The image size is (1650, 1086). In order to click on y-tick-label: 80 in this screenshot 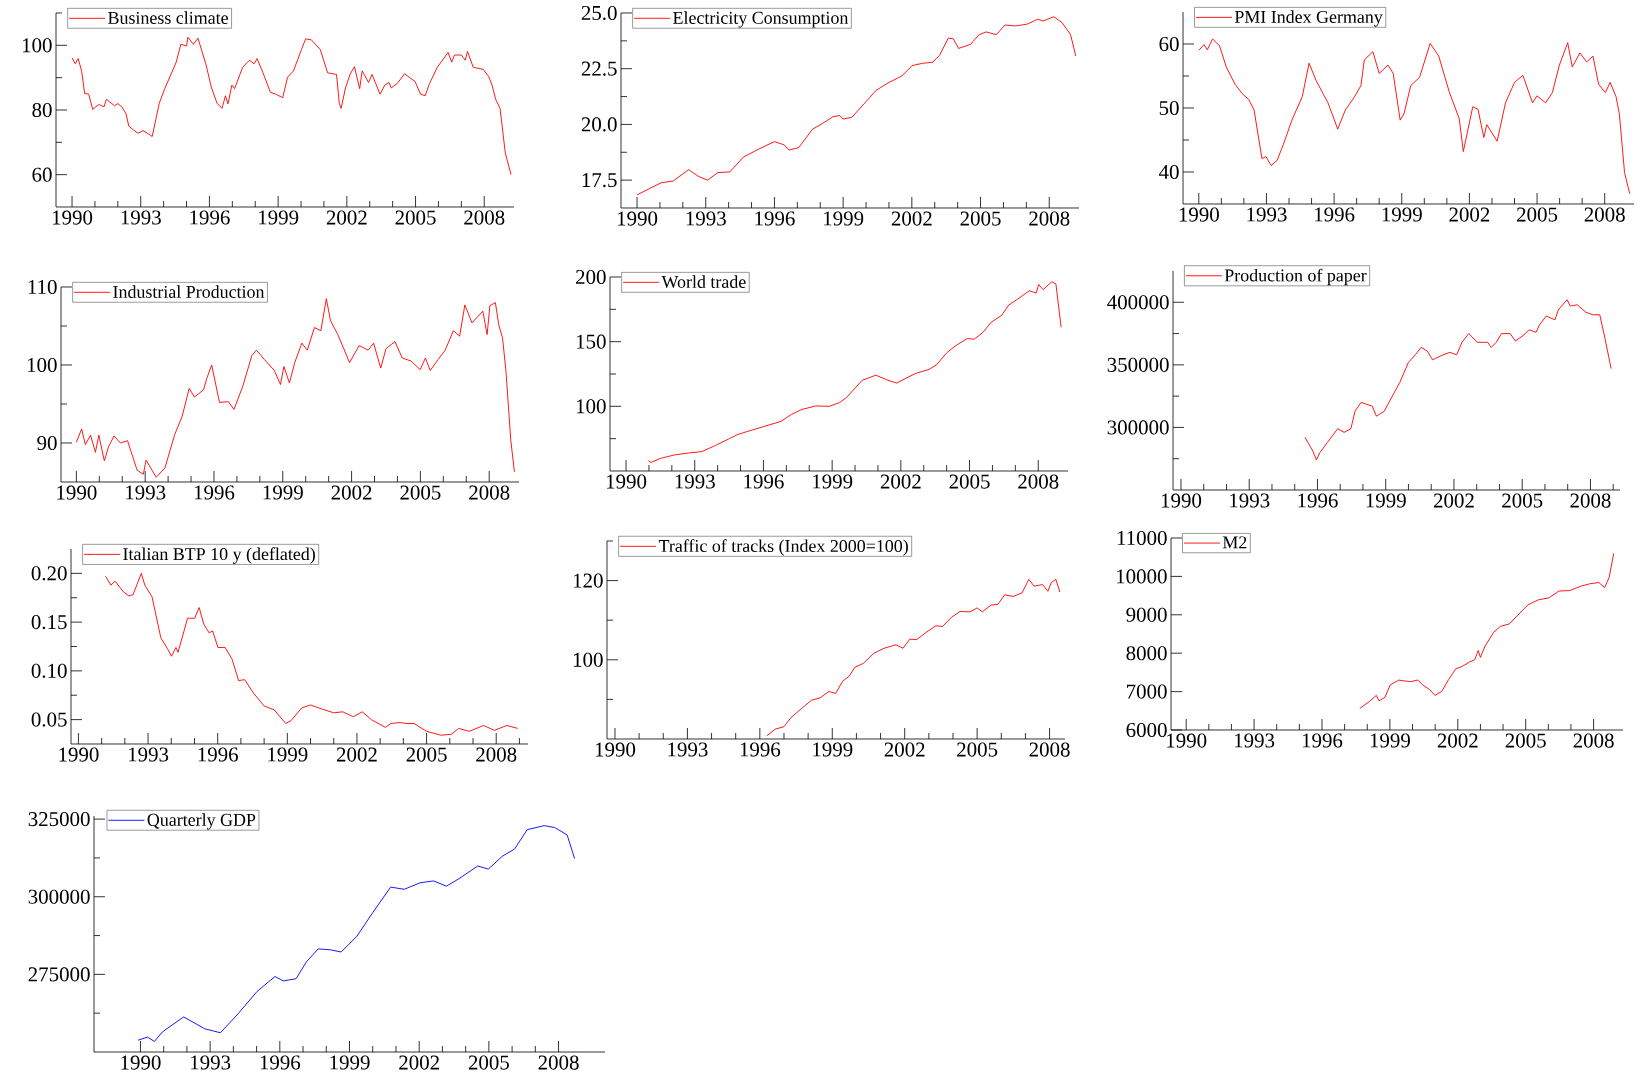, I will do `click(42, 110)`.